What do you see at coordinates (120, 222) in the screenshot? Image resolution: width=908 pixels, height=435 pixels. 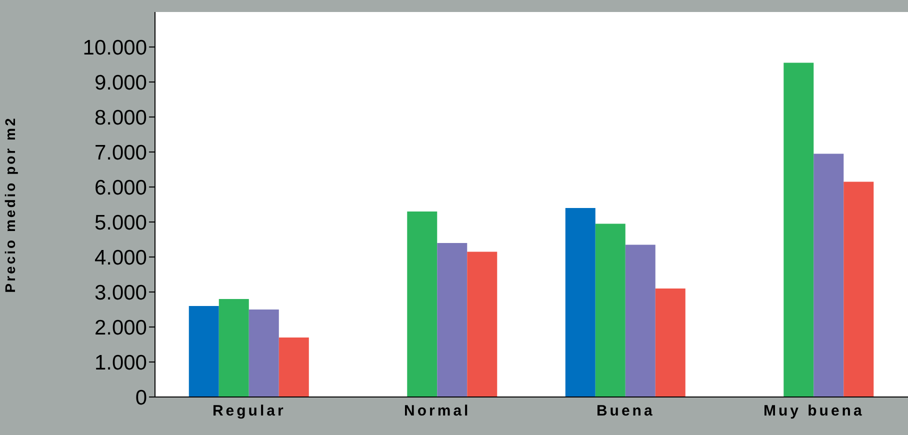 I see `y-tick-label: 5.000` at bounding box center [120, 222].